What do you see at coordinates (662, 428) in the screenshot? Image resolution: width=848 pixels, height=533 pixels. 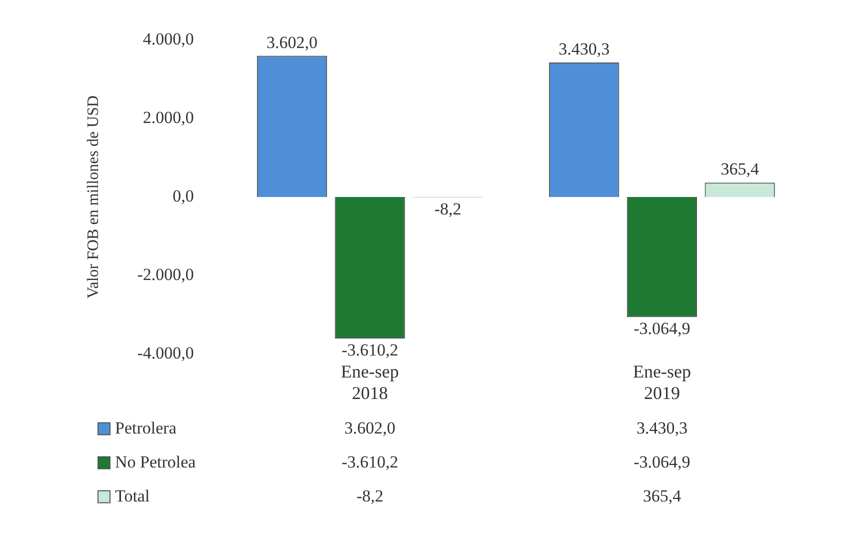 I see `data-label: 3.430,3` at bounding box center [662, 428].